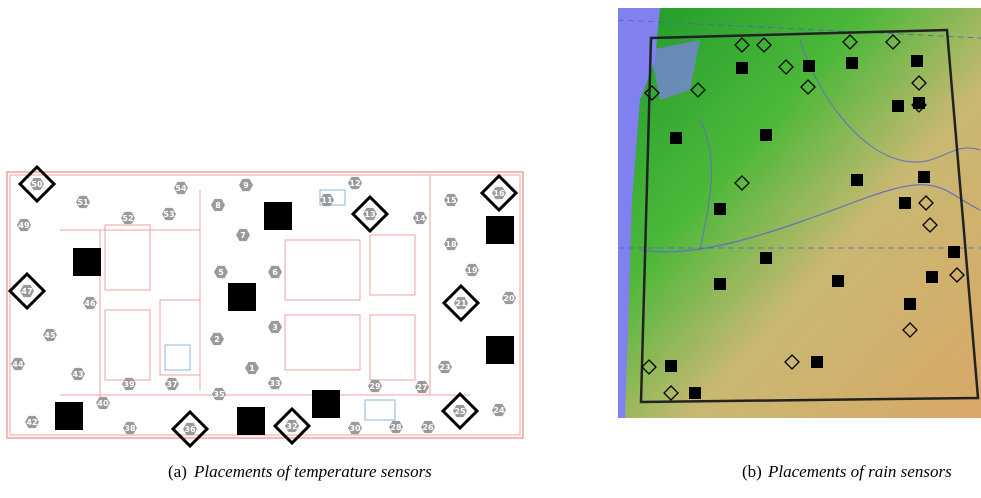  I want to click on sensor-label: 53, so click(168, 214).